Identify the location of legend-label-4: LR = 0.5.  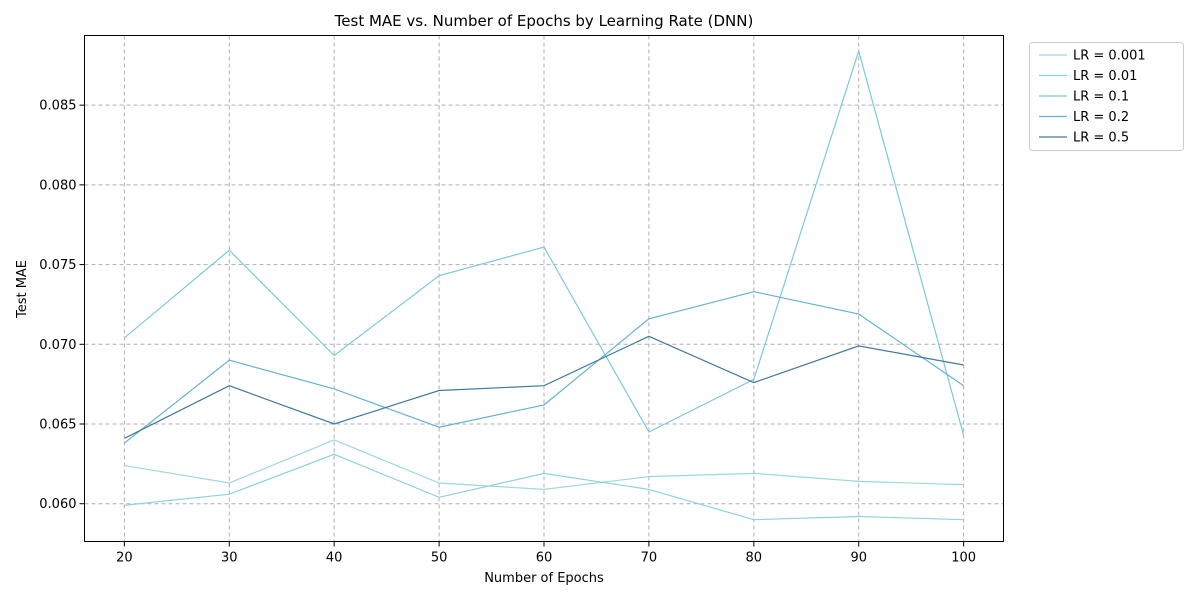
(1101, 138).